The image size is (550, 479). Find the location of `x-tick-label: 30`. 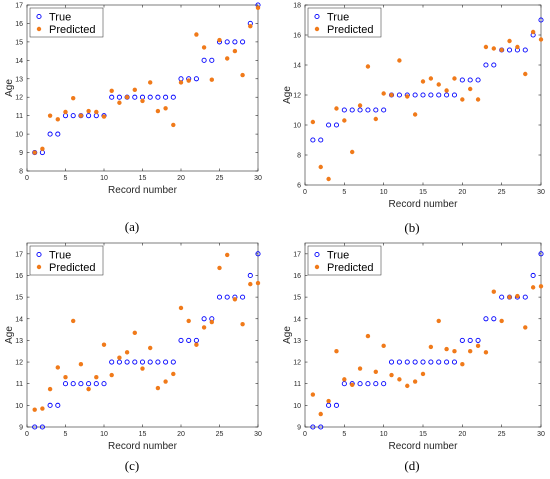

x-tick-label: 30 is located at coordinates (541, 192).